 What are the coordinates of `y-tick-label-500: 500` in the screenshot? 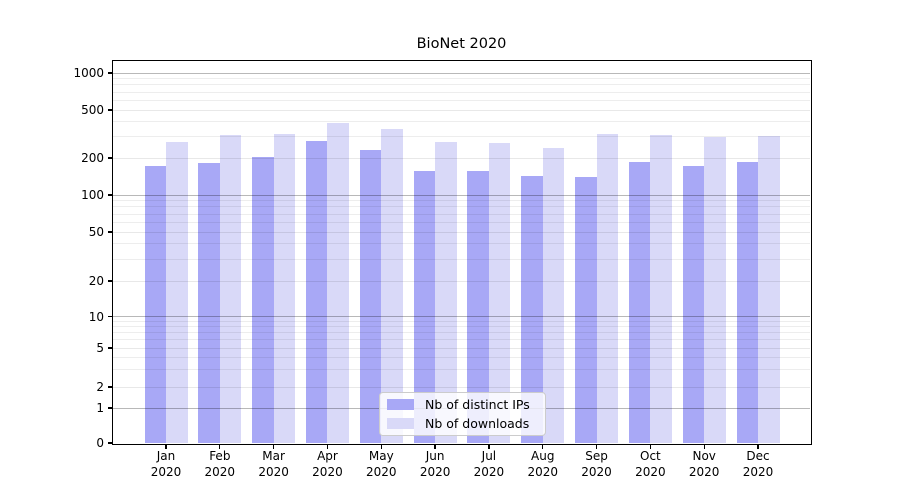 It's located at (92, 110).